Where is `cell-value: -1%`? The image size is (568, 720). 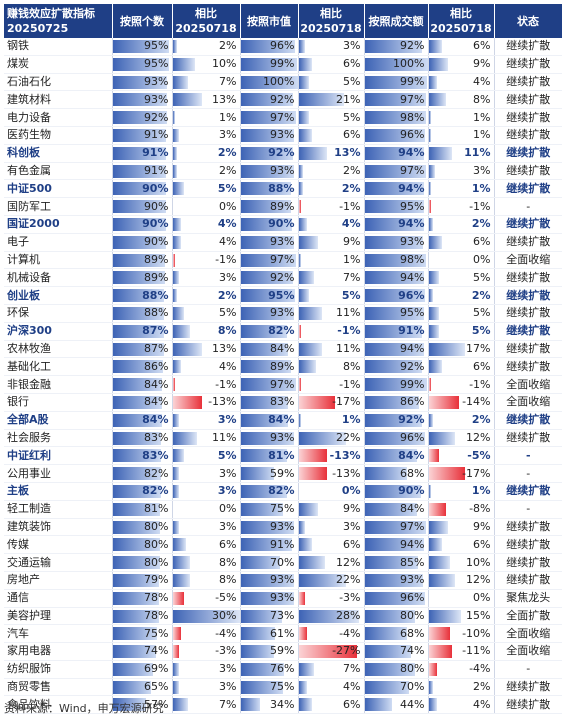
cell-value: -1% is located at coordinates (226, 384).